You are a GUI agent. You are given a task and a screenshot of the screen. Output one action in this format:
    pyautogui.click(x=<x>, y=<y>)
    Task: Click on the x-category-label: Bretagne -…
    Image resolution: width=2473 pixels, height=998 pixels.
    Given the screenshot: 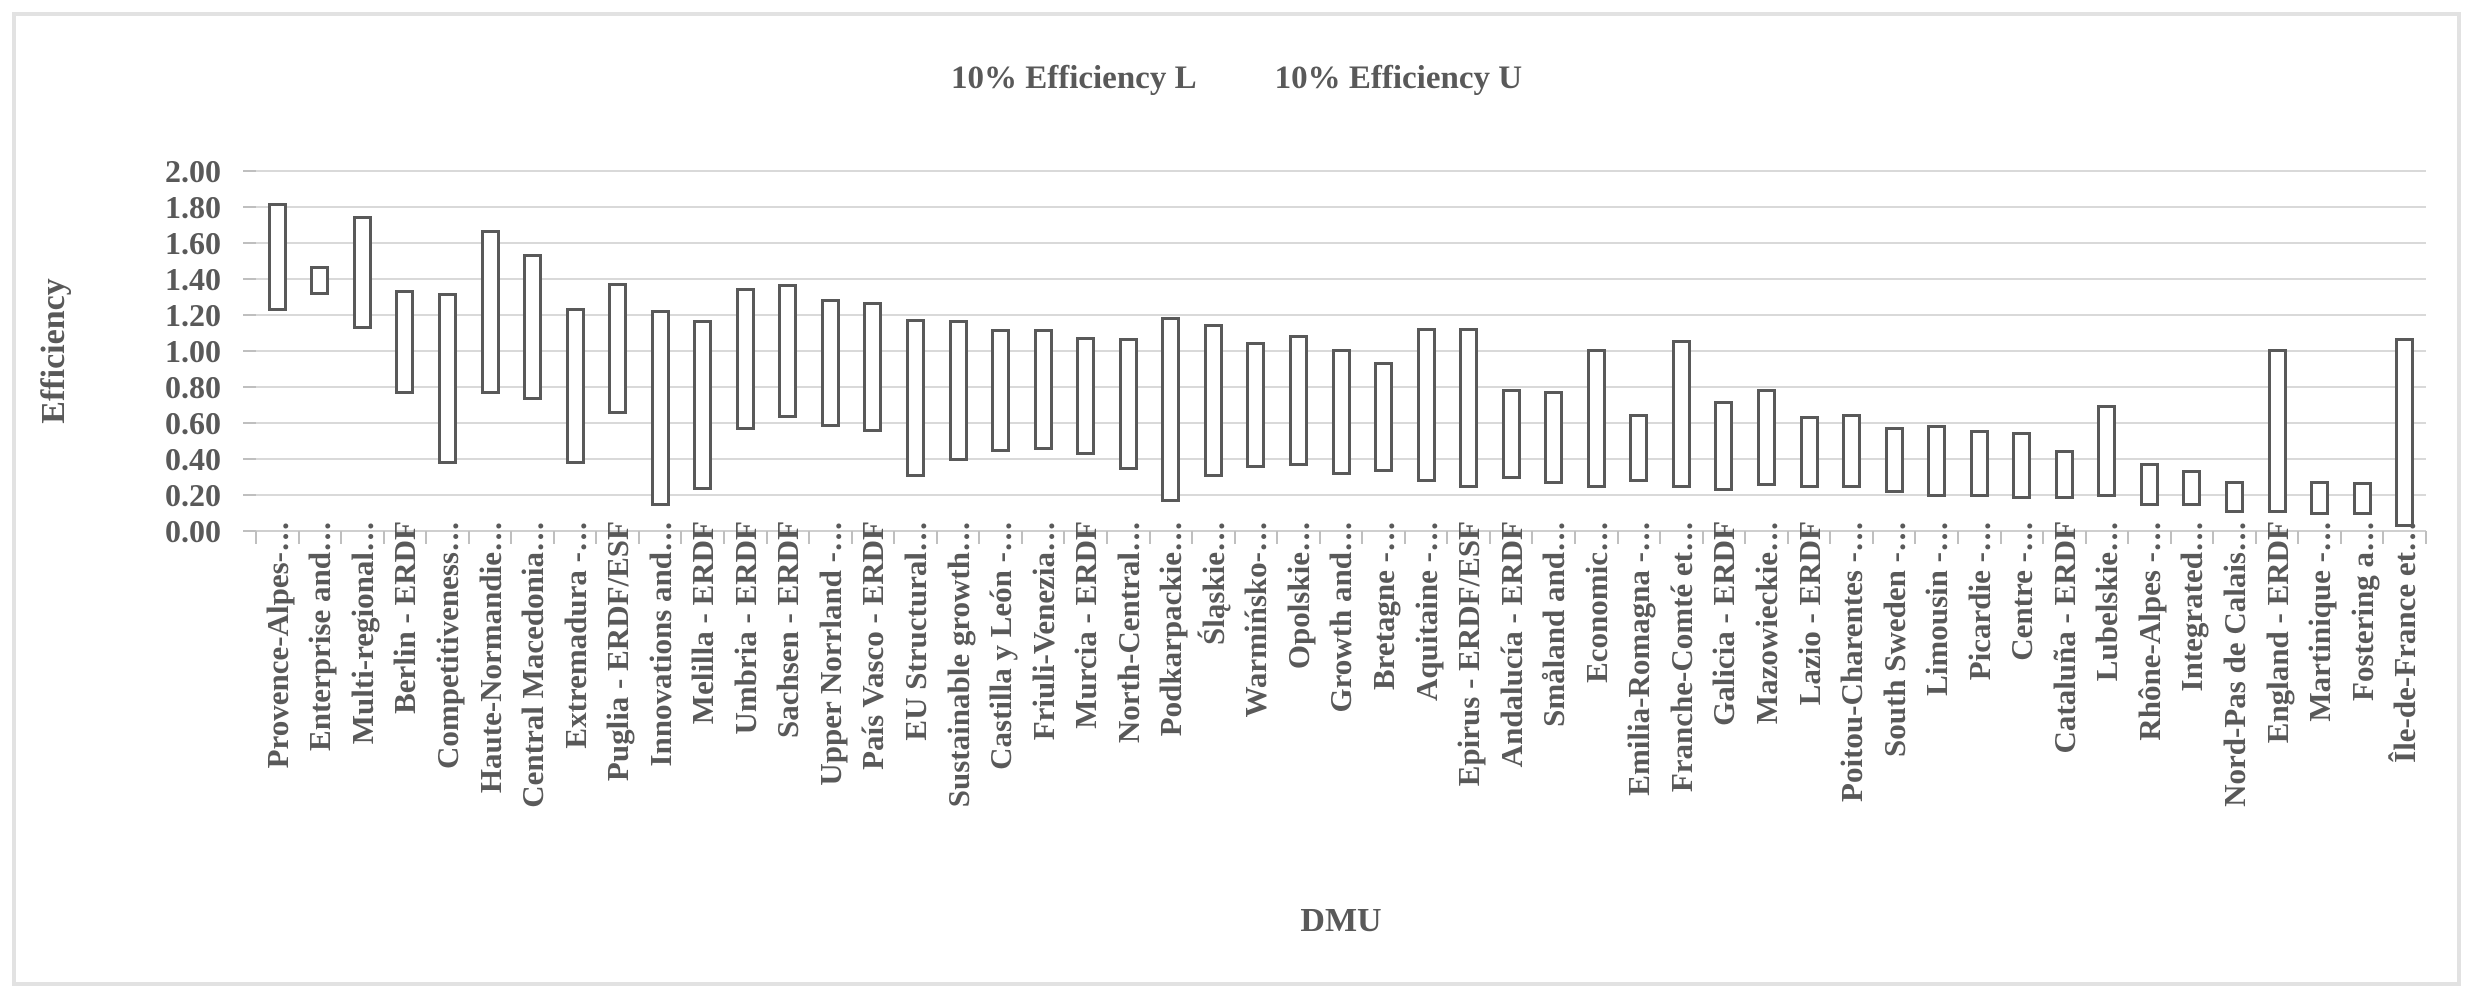 What is the action you would take?
    pyautogui.click(x=1383, y=731)
    